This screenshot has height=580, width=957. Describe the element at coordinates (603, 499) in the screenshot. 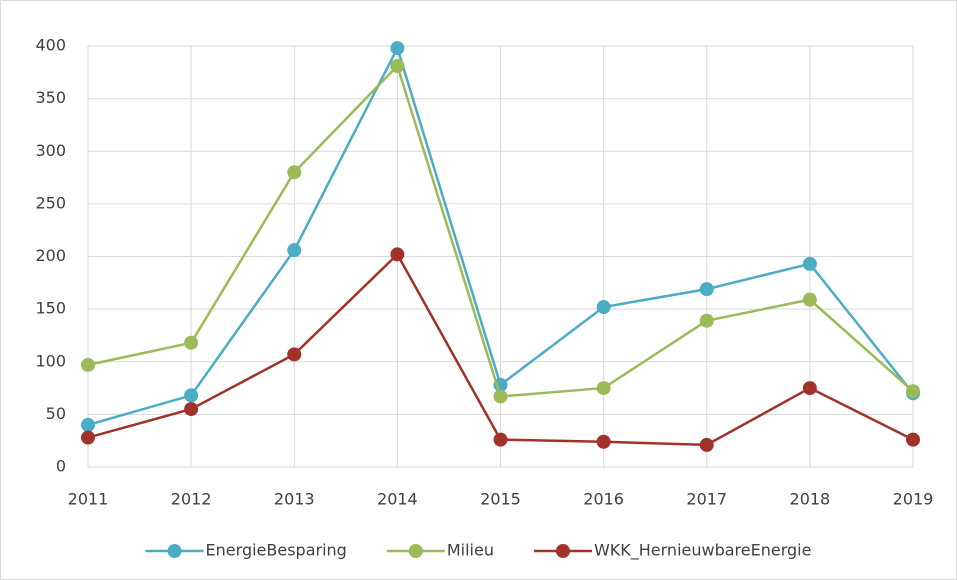

I see `x-tick-label: 2016` at that location.